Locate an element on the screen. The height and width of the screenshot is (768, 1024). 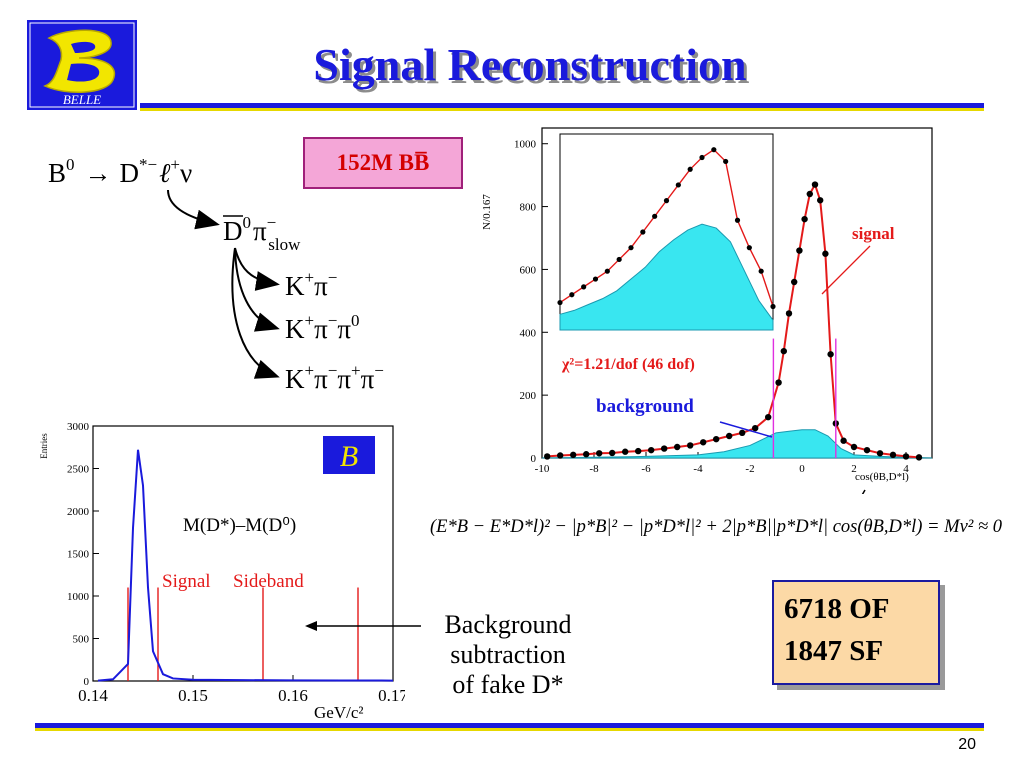
dzero-sup: 0 is located at coordinates (247, 222).